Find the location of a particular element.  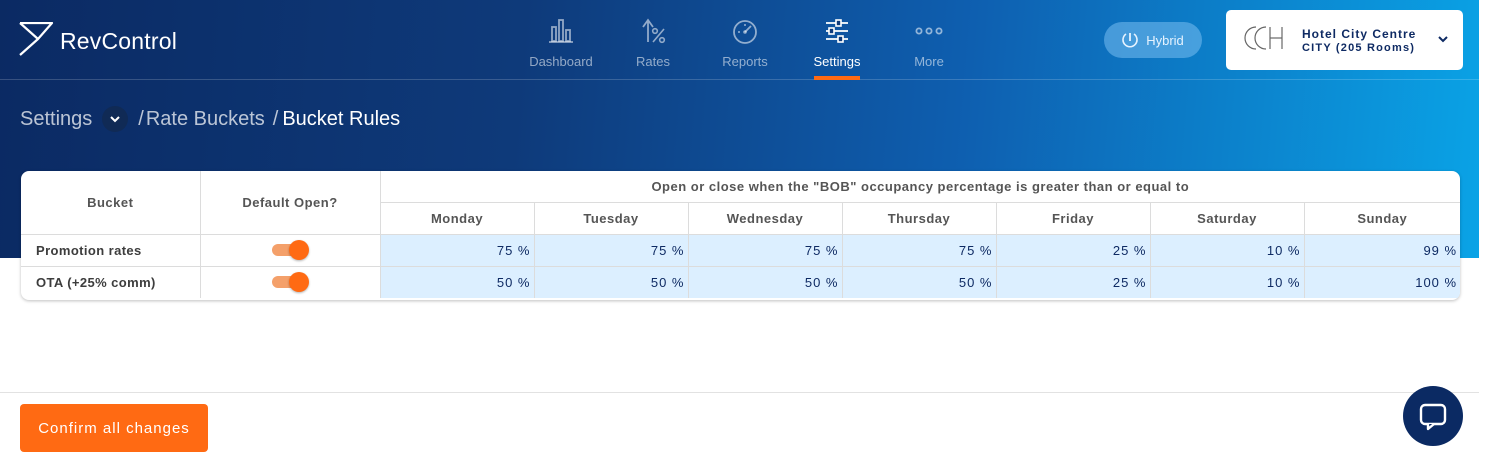

chat-button is located at coordinates (1433, 416).